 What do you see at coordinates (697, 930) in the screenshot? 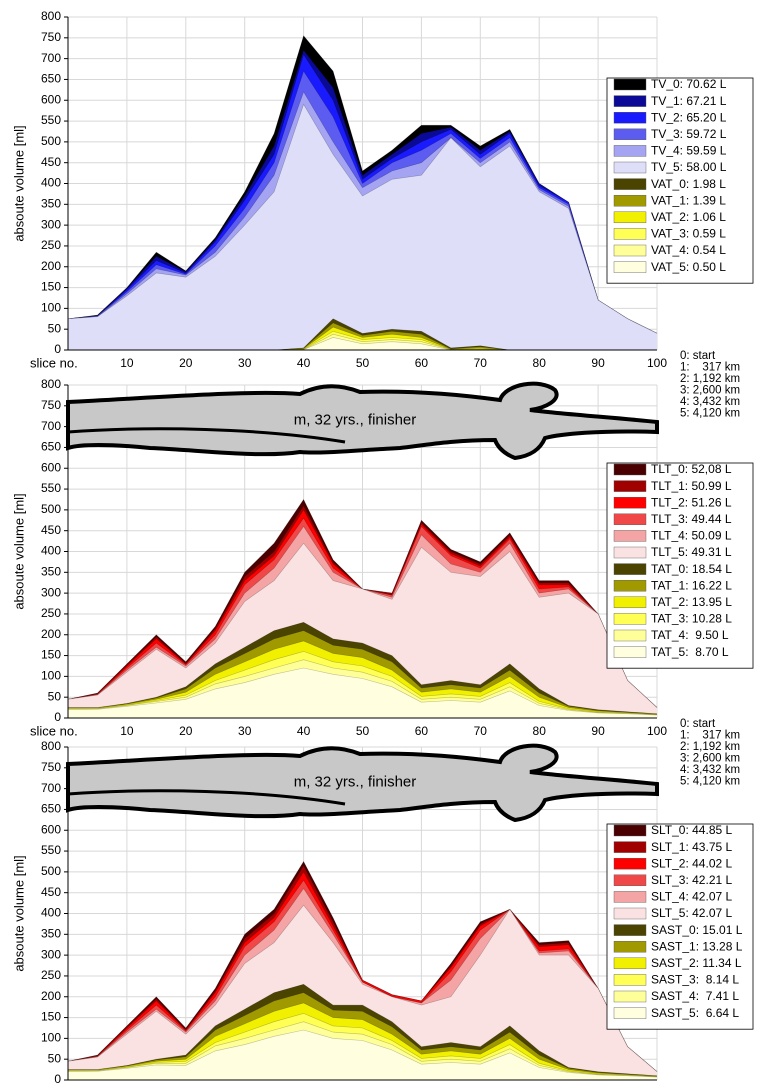
I see `legend-label: SAST_0: 15.01 L` at bounding box center [697, 930].